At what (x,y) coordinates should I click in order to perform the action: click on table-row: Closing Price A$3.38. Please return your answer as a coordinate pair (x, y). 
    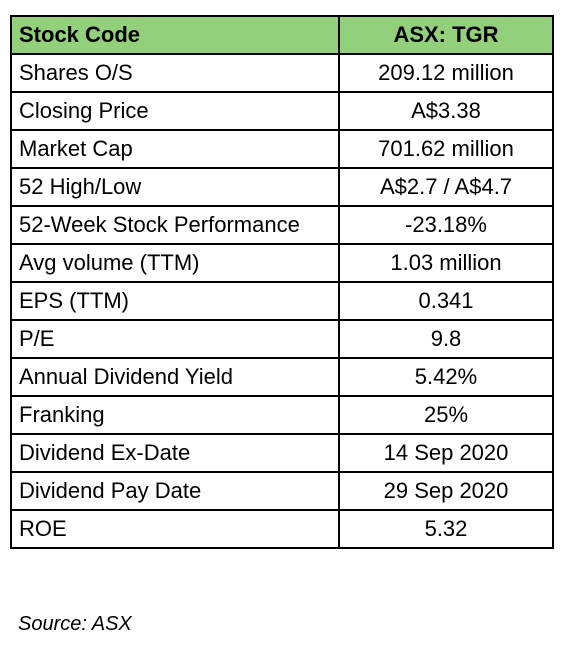
    Looking at the image, I should click on (282, 111).